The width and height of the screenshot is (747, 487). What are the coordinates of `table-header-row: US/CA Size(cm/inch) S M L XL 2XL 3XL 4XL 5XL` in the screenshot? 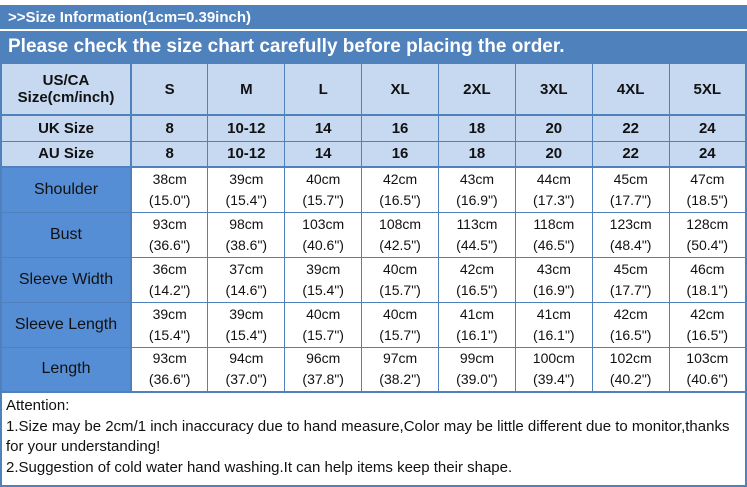 It's located at (373, 89).